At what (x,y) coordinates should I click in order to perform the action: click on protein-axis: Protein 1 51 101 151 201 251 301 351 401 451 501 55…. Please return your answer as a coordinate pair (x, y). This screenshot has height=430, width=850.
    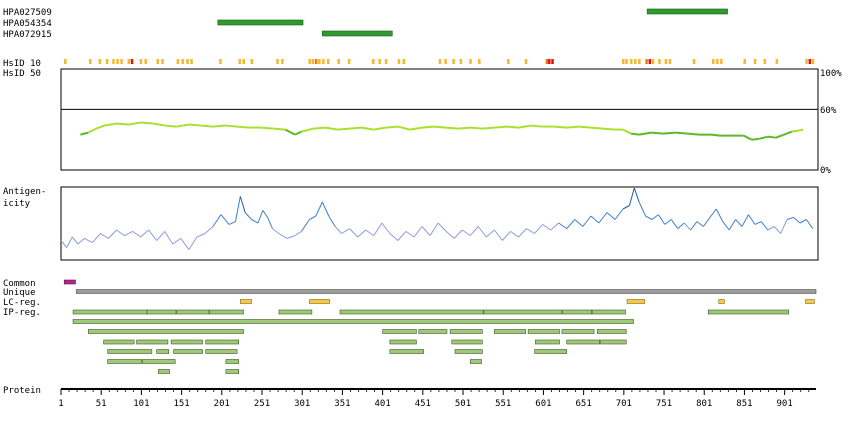
    Looking at the image, I should click on (409, 397).